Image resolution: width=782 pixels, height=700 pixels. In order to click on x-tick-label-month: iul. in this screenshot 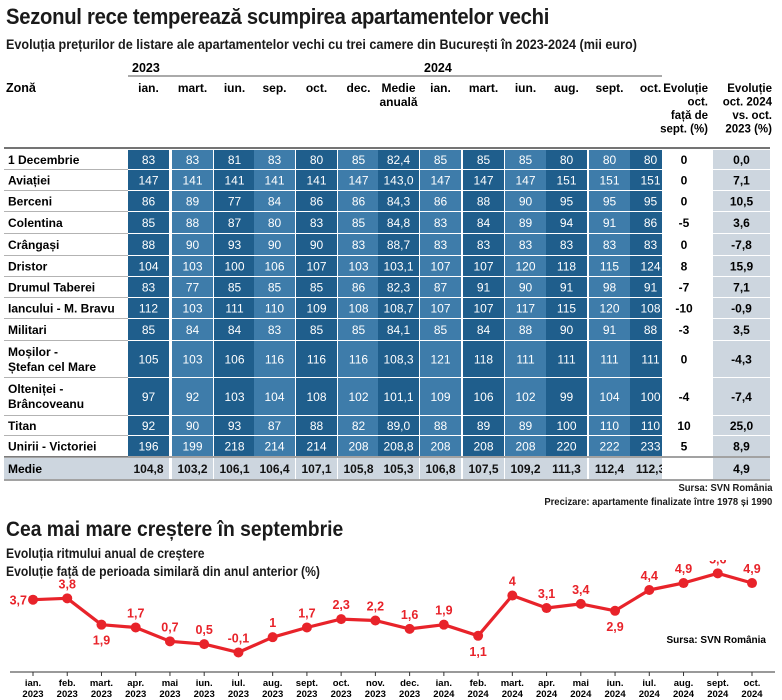, I will do `click(239, 683)`.